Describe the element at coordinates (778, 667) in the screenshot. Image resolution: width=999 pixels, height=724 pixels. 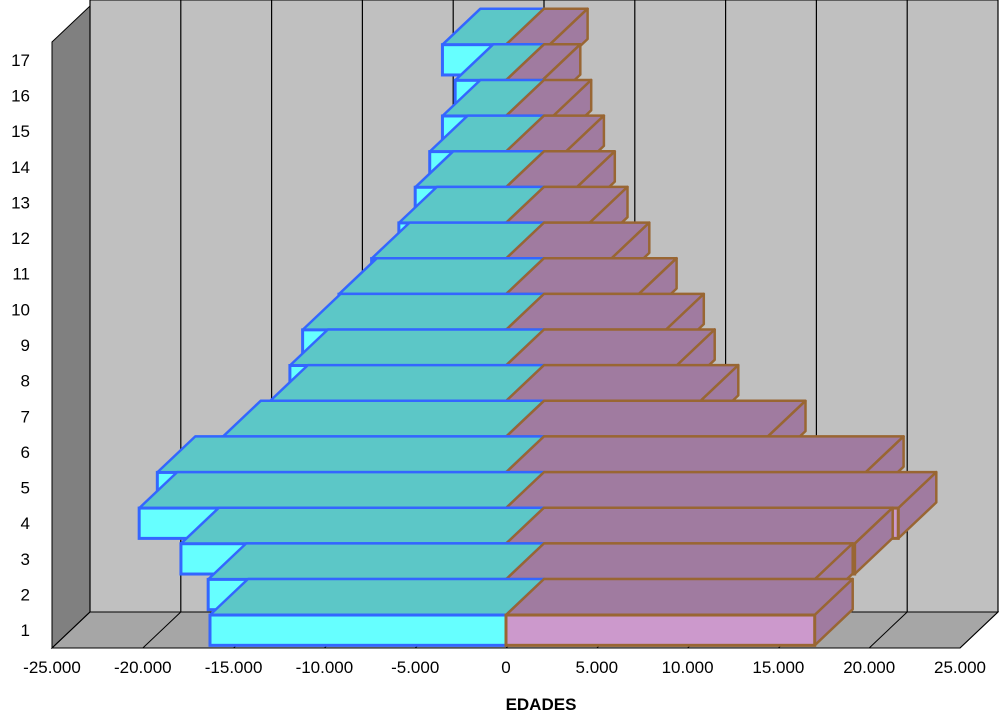
I see `x-tick-label: 15.000` at that location.